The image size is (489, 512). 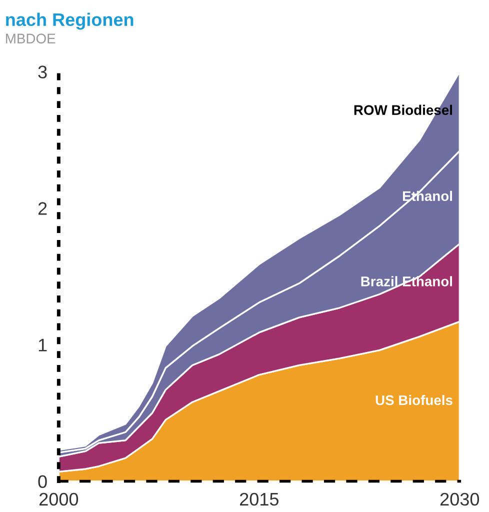 What do you see at coordinates (259, 499) in the screenshot?
I see `x-tick-label: 2015` at bounding box center [259, 499].